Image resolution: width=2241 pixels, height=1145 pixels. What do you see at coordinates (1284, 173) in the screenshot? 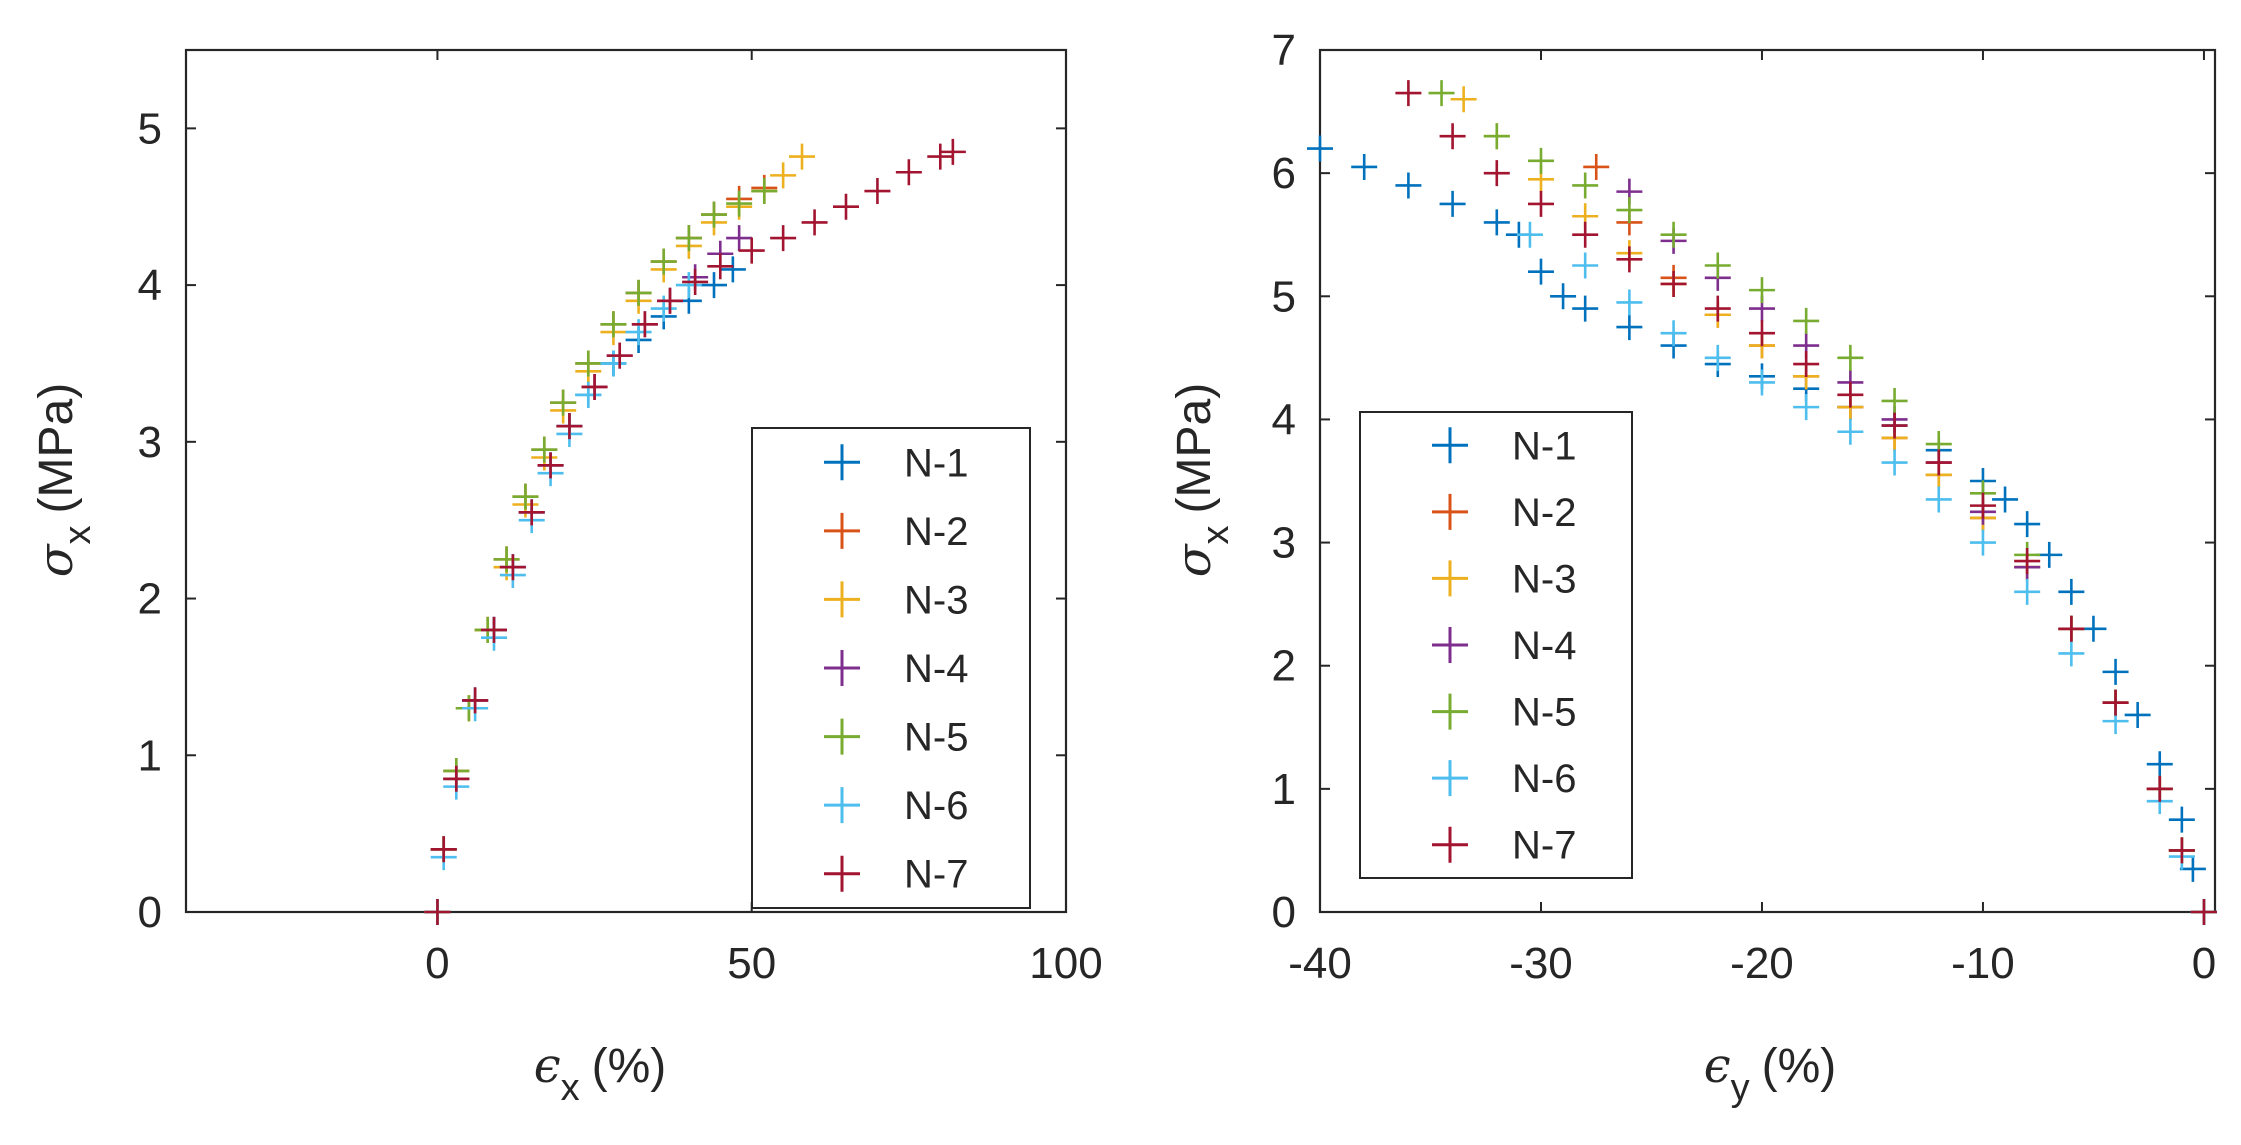
I see `y-tick-label: 6` at bounding box center [1284, 173].